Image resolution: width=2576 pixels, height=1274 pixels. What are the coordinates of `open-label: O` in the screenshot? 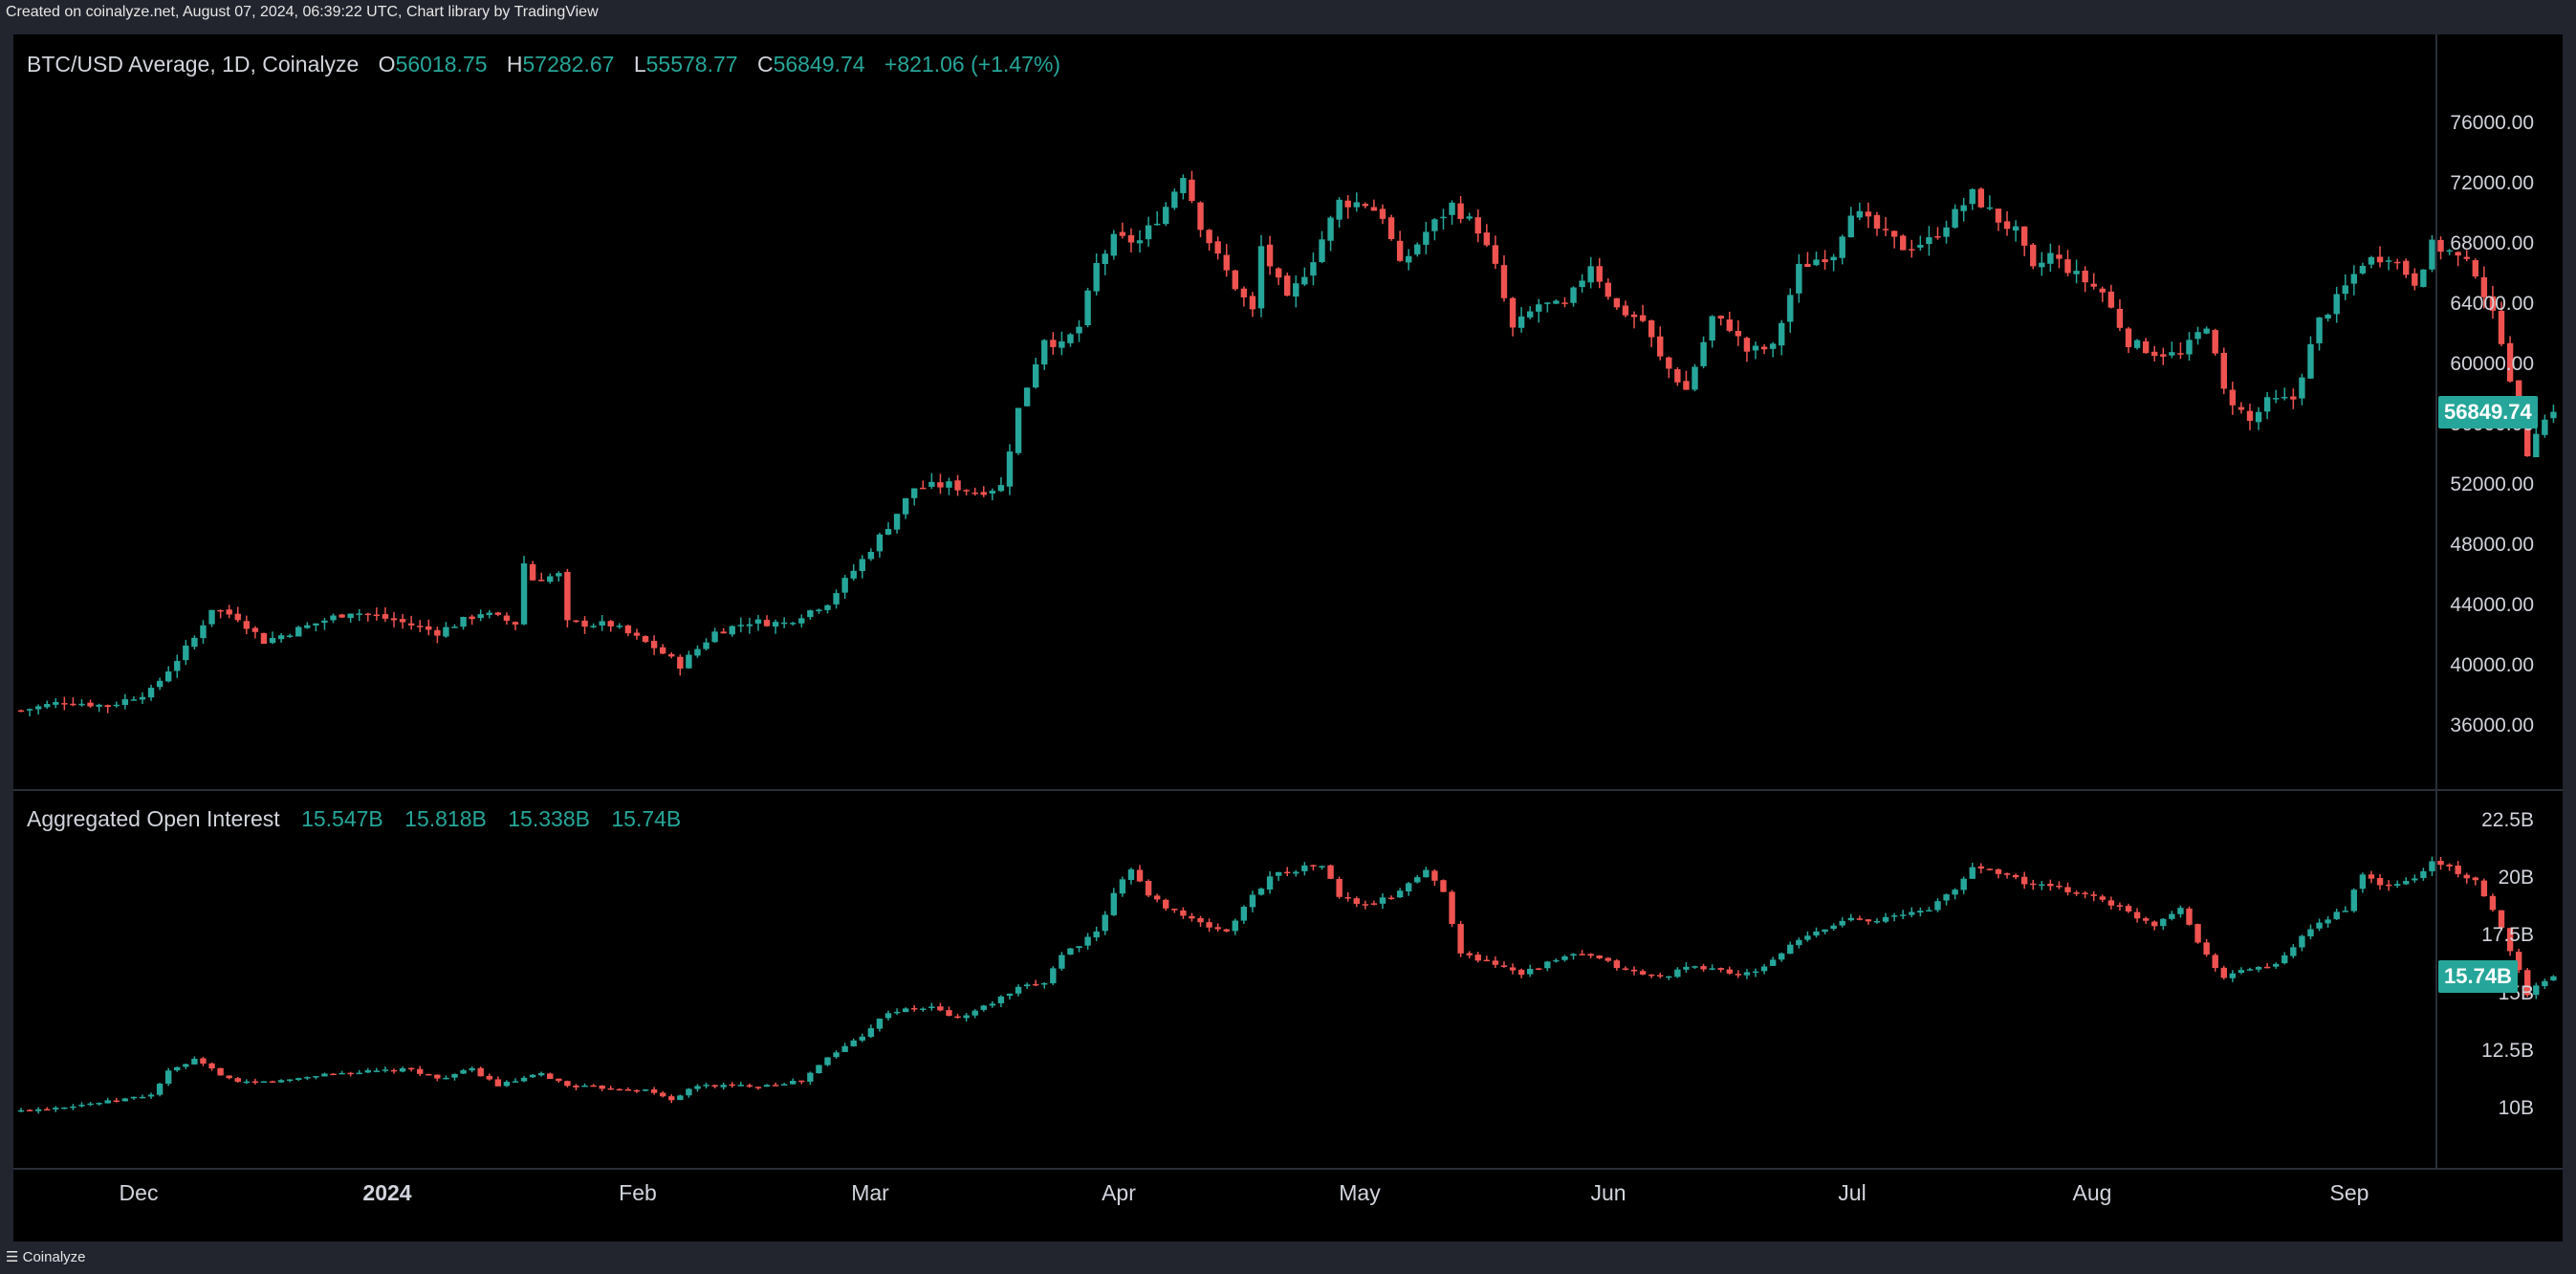 It's located at (387, 64).